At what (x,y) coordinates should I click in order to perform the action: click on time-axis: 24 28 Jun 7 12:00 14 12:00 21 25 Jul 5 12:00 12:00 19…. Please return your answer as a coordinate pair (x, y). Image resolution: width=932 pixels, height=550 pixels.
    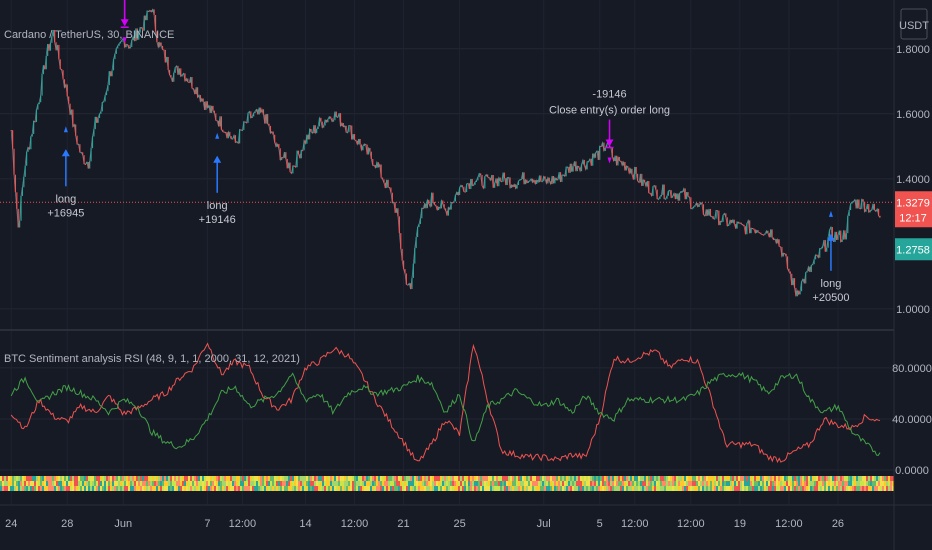
    Looking at the image, I should click on (424, 524).